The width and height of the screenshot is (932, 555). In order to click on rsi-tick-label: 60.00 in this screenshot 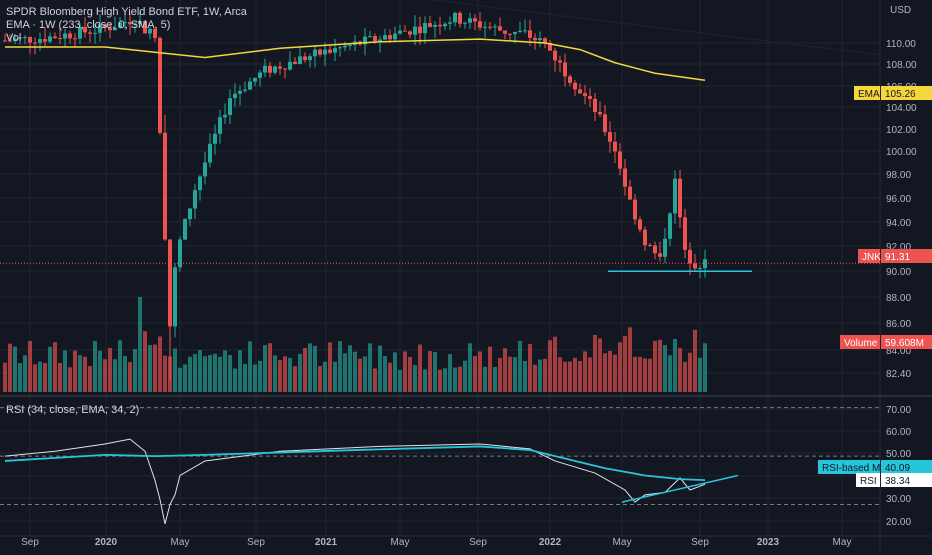, I will do `click(898, 432)`.